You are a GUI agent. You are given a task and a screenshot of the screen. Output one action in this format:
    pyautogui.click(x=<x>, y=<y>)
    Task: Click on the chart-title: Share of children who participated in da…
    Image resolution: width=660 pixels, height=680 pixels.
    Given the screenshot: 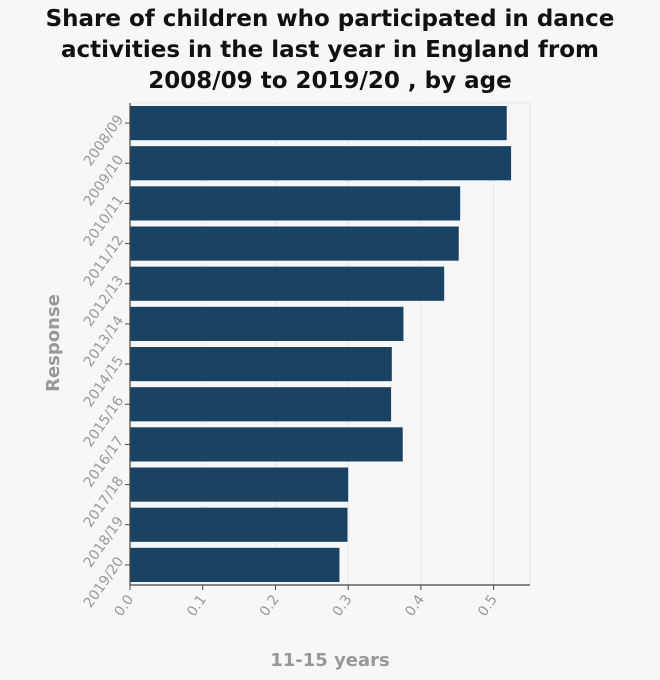 What is the action you would take?
    pyautogui.click(x=330, y=50)
    